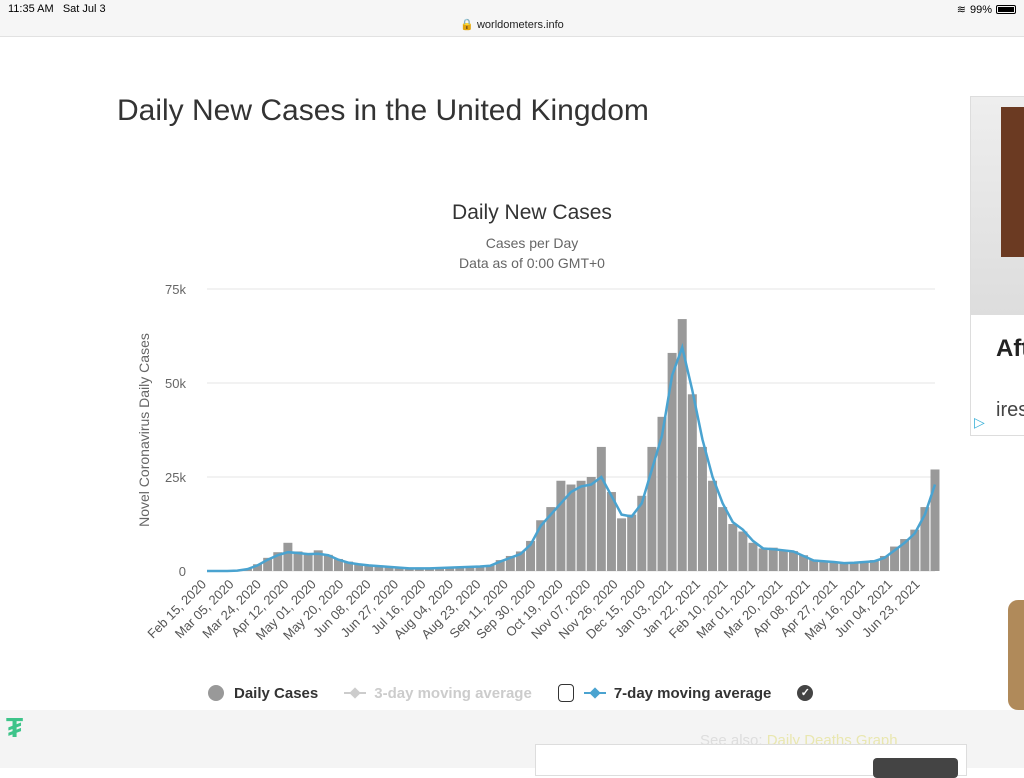  What do you see at coordinates (144, 430) in the screenshot?
I see `y-axis-label: Novel Coronavirus Daily Cases` at bounding box center [144, 430].